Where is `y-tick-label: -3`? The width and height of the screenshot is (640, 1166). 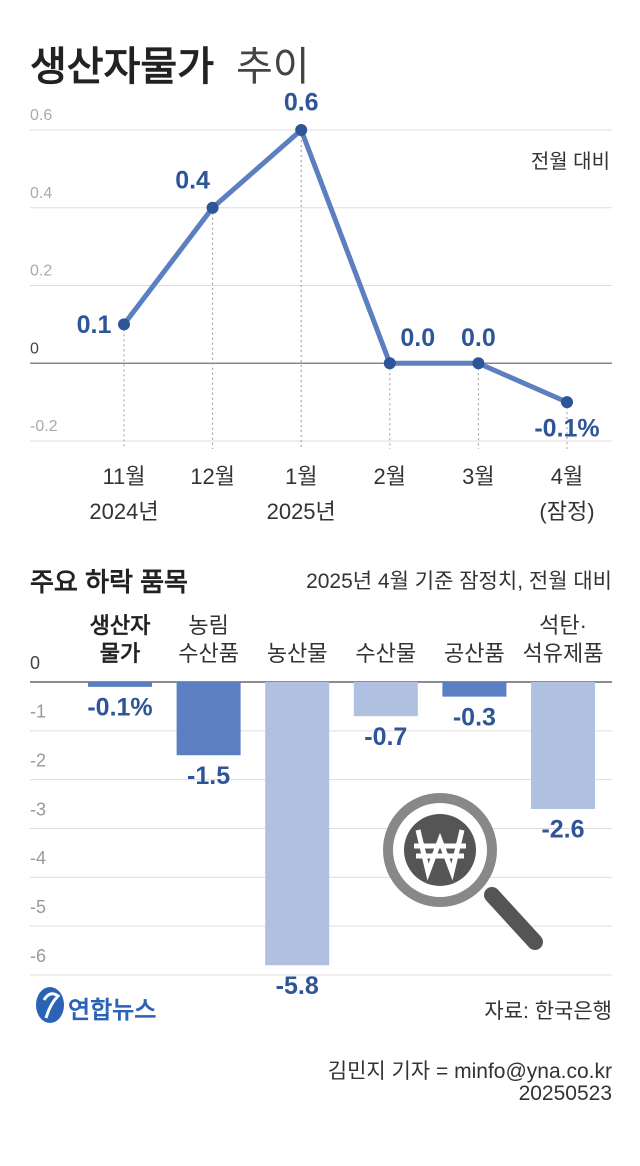 y-tick-label: -3 is located at coordinates (38, 809).